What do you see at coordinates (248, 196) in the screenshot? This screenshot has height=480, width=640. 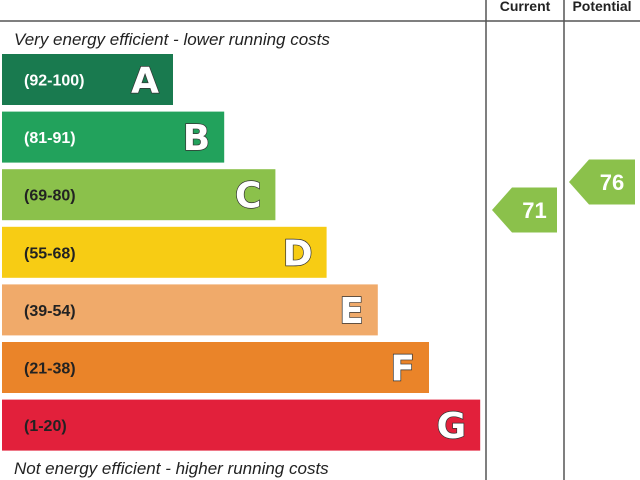 I see `band-c-letter: C` at bounding box center [248, 196].